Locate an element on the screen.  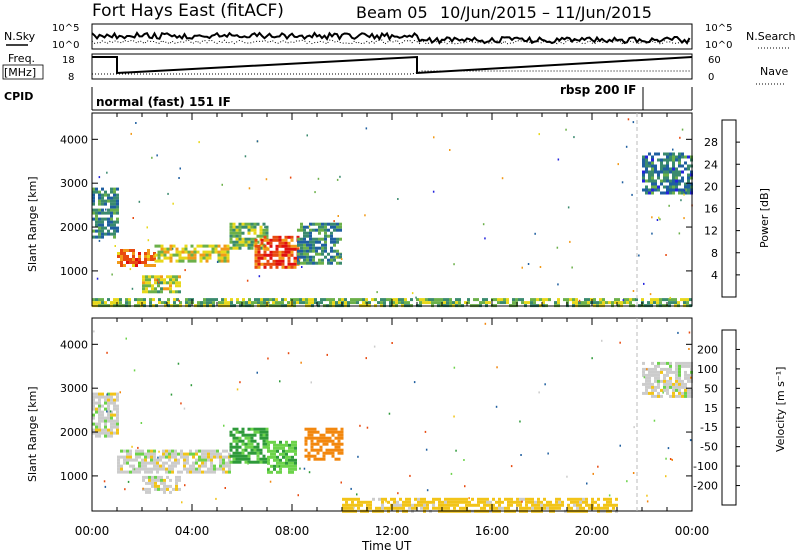
scatter-region is located at coordinates (667, 173).